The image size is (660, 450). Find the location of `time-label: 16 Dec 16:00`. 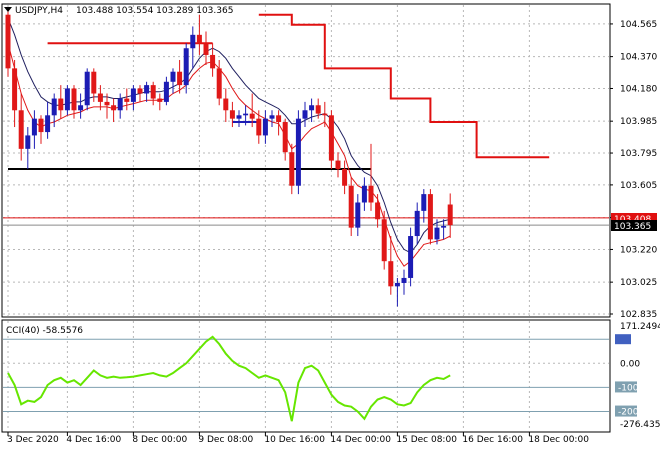

time-label: 16 Dec 16:00 is located at coordinates (492, 440).